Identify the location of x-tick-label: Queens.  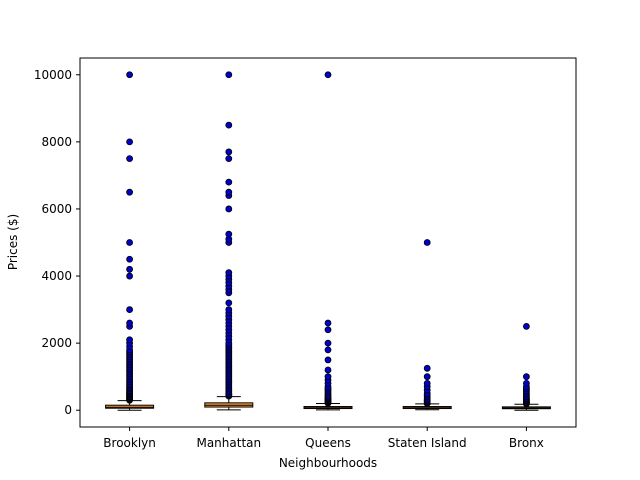
(328, 443).